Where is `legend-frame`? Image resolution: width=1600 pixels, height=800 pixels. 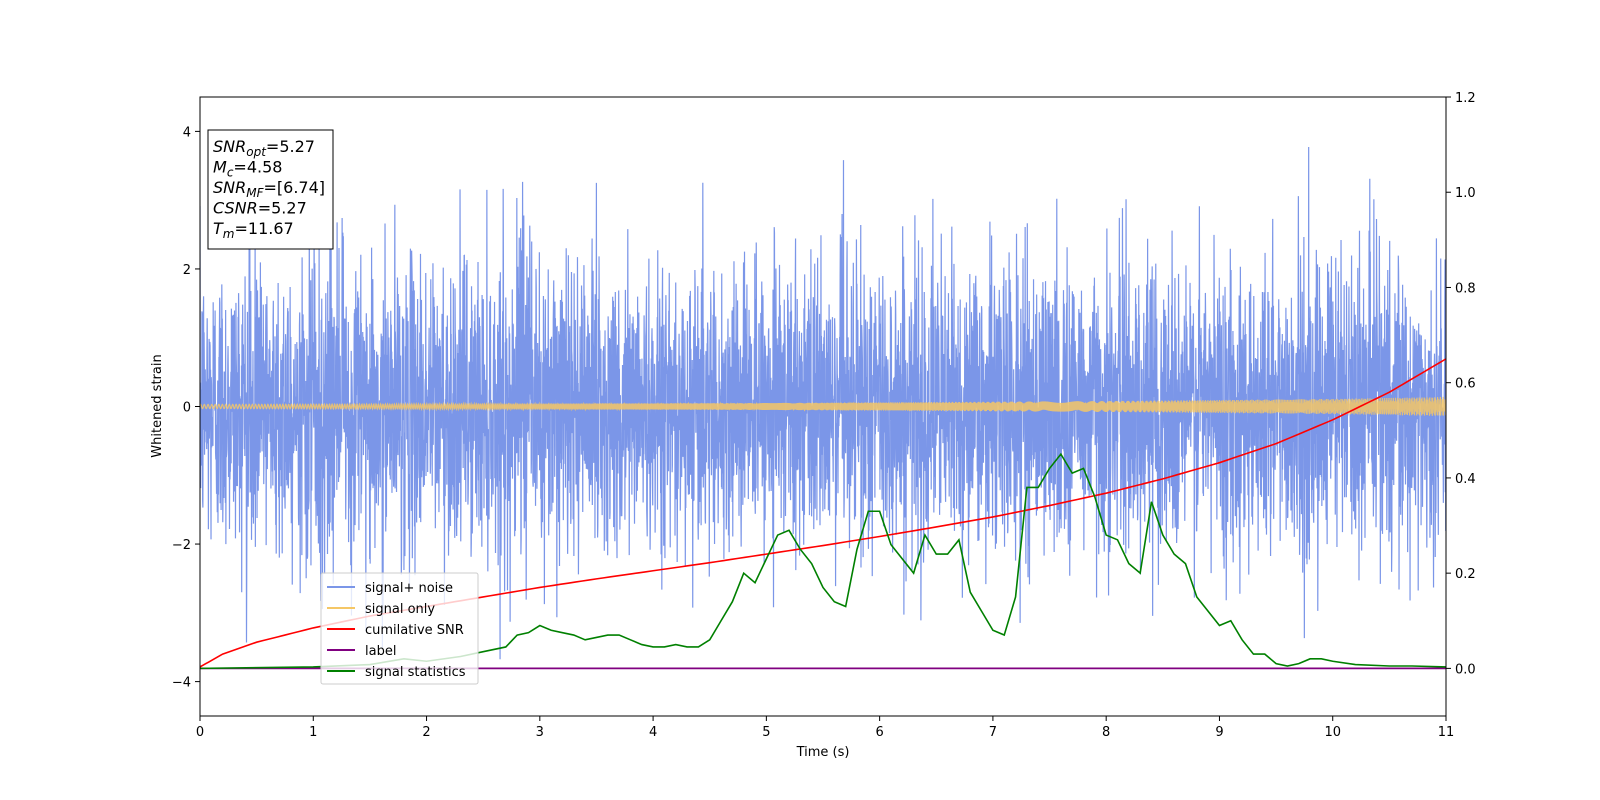
legend-frame is located at coordinates (399, 628).